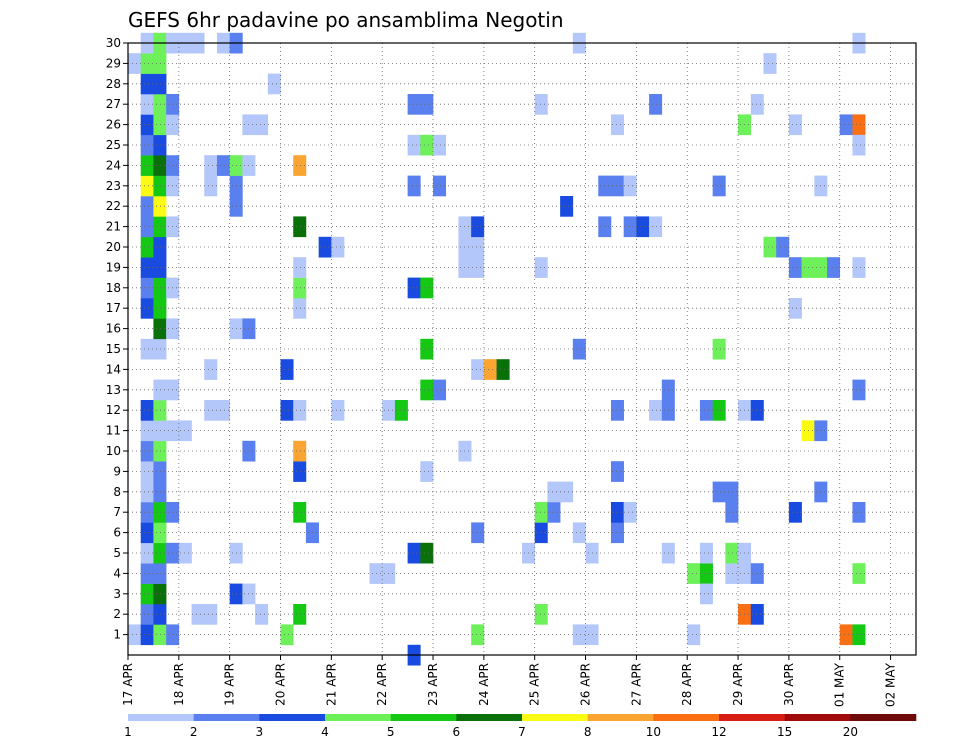 The height and width of the screenshot is (742, 960). What do you see at coordinates (718, 732) in the screenshot?
I see `colorbar-label: 12` at bounding box center [718, 732].